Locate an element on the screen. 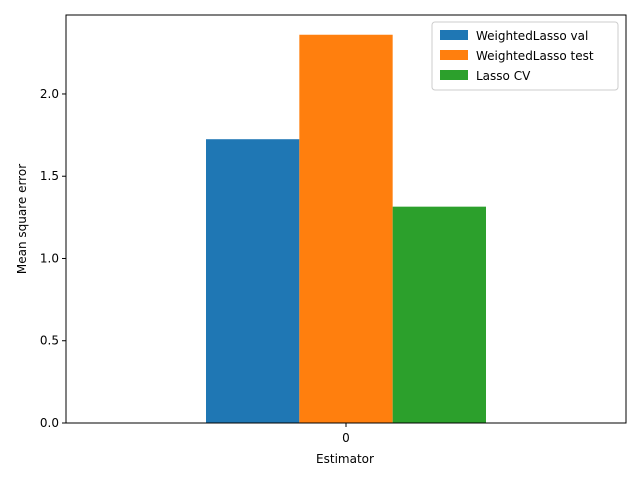  y-tick-label: 1.0 is located at coordinates (49, 258).